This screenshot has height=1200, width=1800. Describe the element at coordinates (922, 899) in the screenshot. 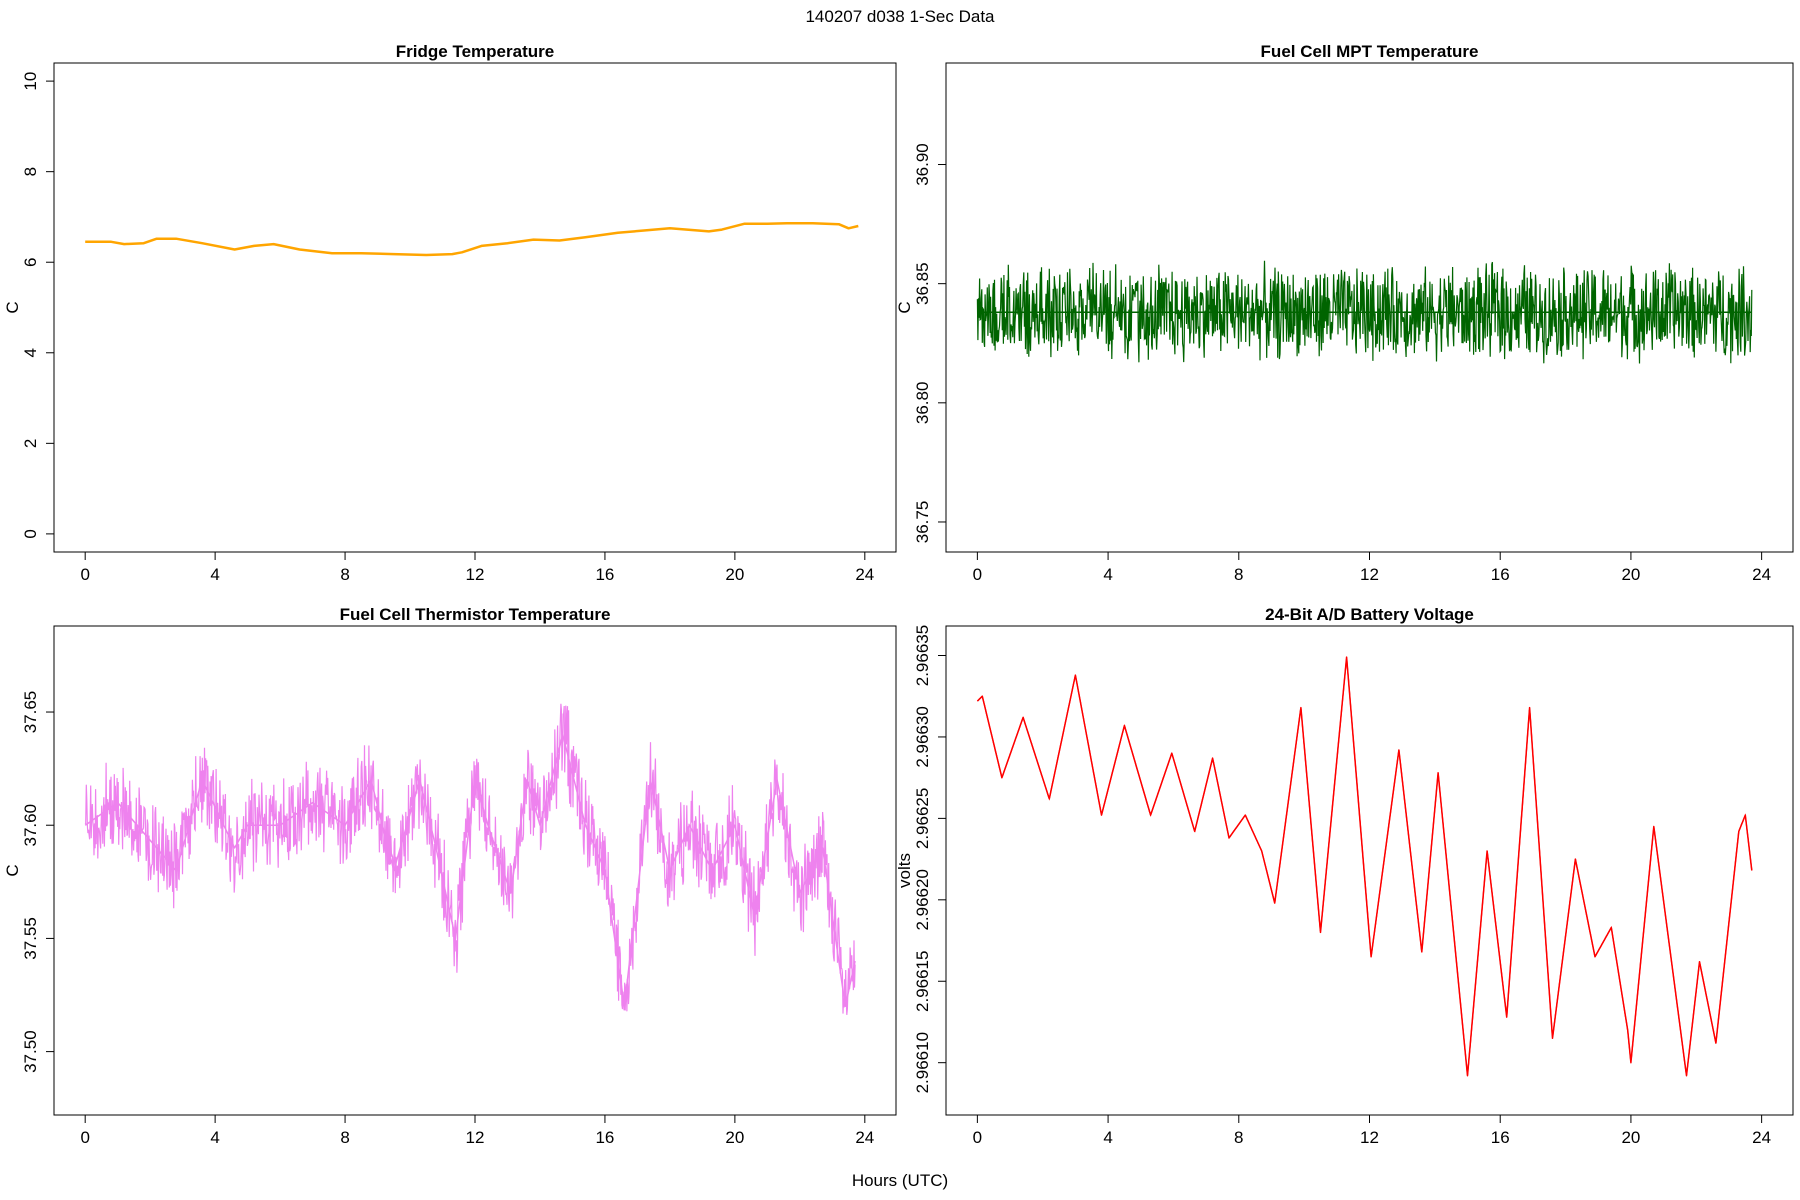

I see `y-tick-label: 2.96620` at that location.